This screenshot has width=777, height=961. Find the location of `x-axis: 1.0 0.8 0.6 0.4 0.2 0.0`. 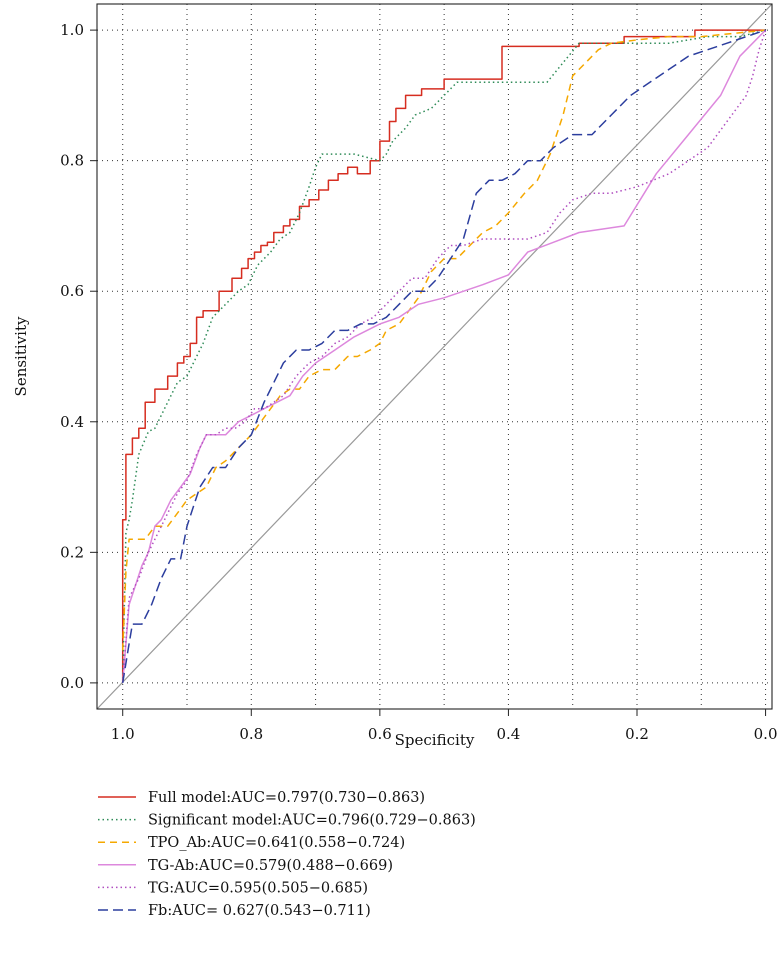

x-axis: 1.0 0.8 0.6 0.4 0.2 0.0 is located at coordinates (444, 726).